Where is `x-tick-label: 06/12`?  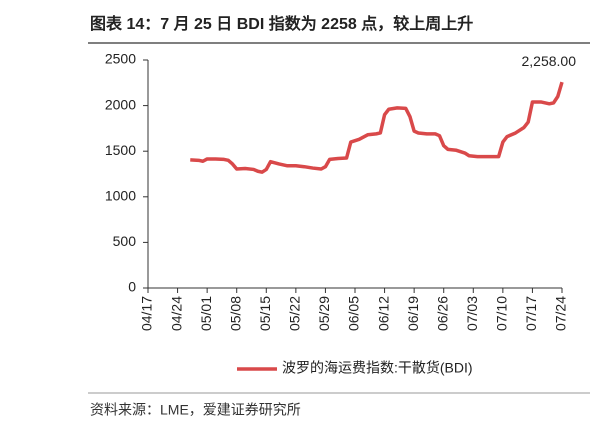
x-tick-label: 06/12 is located at coordinates (383, 313).